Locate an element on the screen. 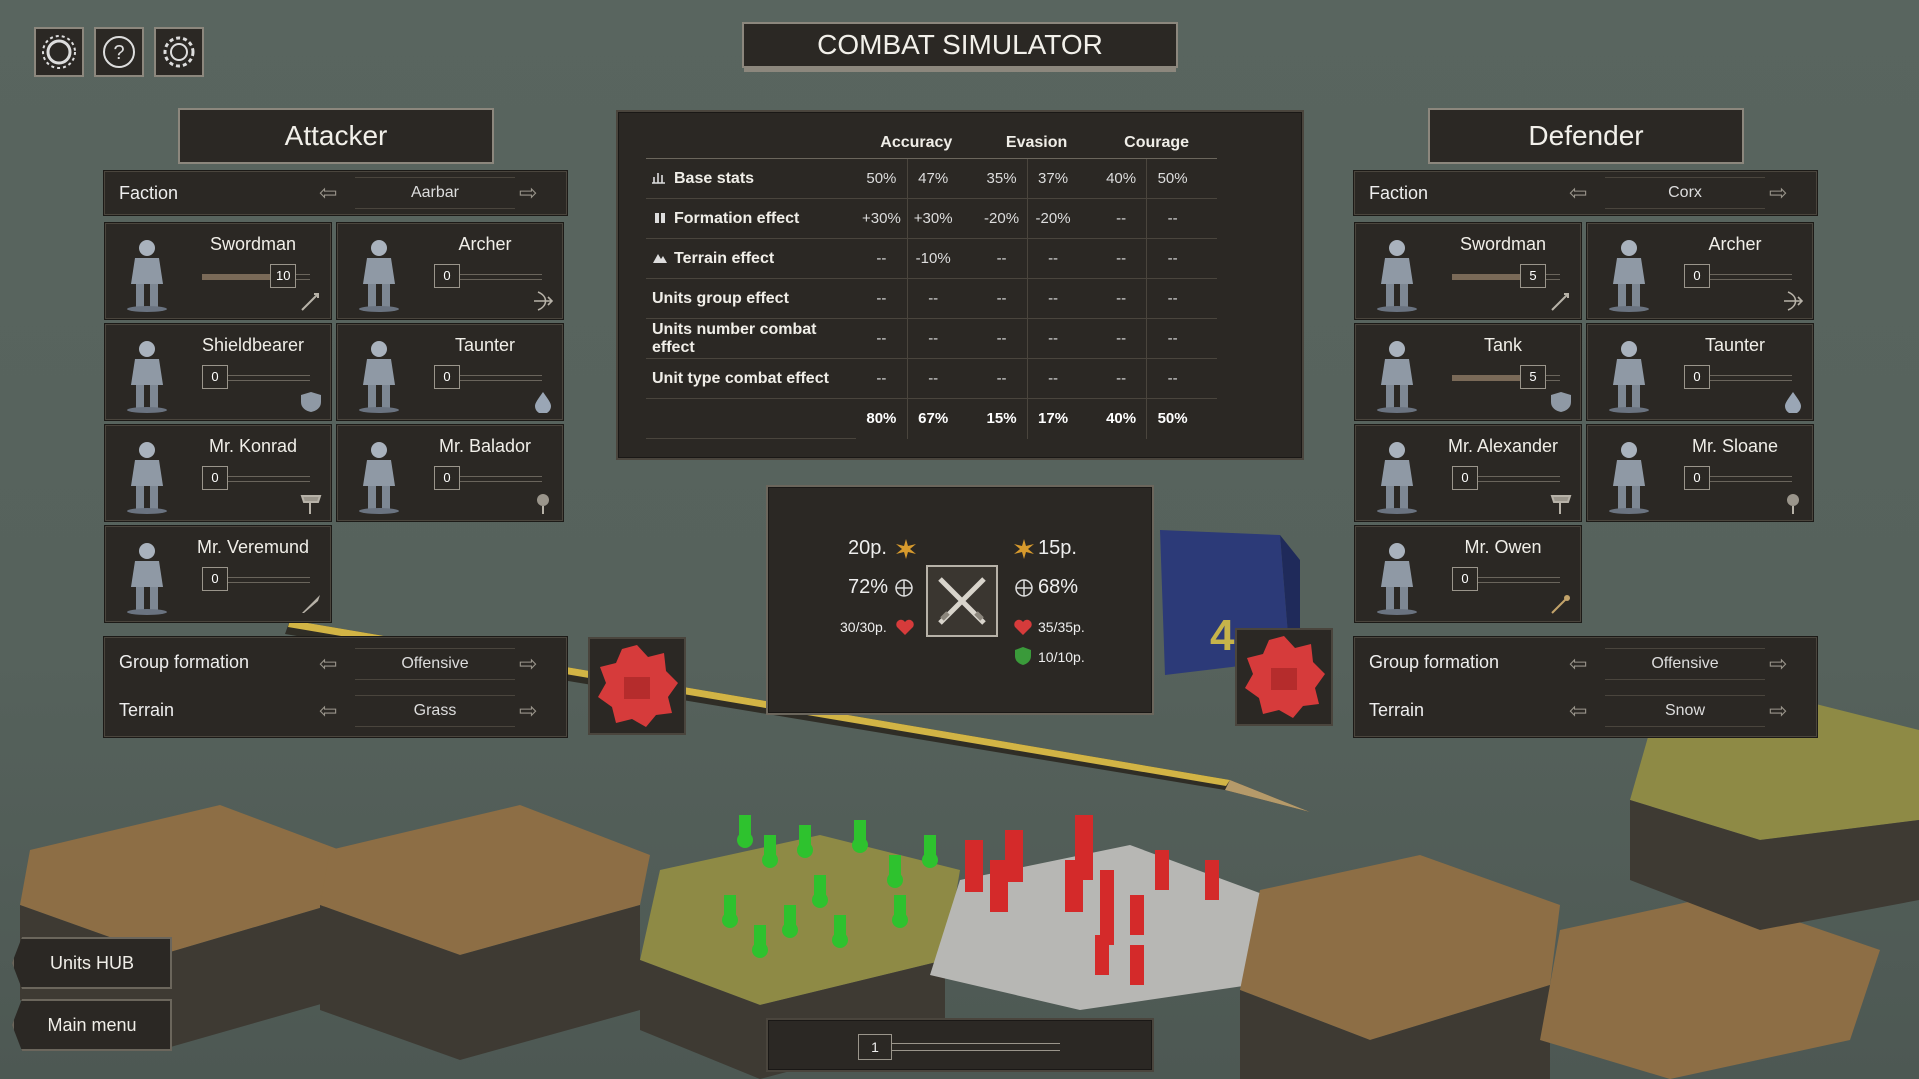  attacker-unit-card: Mr. Konrad 0 is located at coordinates (218, 473).